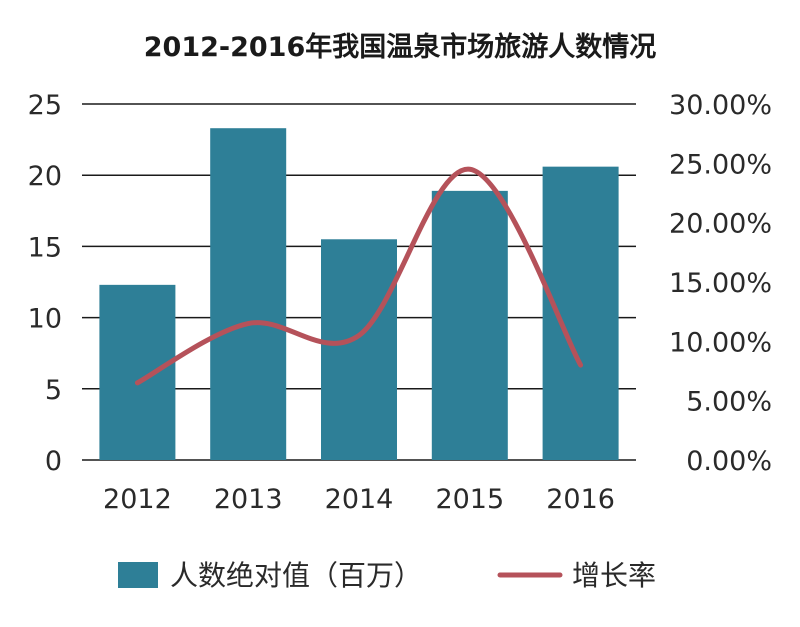 The height and width of the screenshot is (627, 800). What do you see at coordinates (248, 294) in the screenshot?
I see `bar-2013` at bounding box center [248, 294].